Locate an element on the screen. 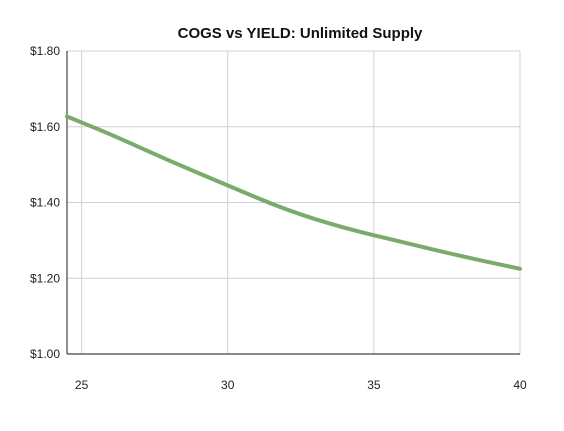 The width and height of the screenshot is (564, 431). y-tick-label-1: $1.20 is located at coordinates (45, 278).